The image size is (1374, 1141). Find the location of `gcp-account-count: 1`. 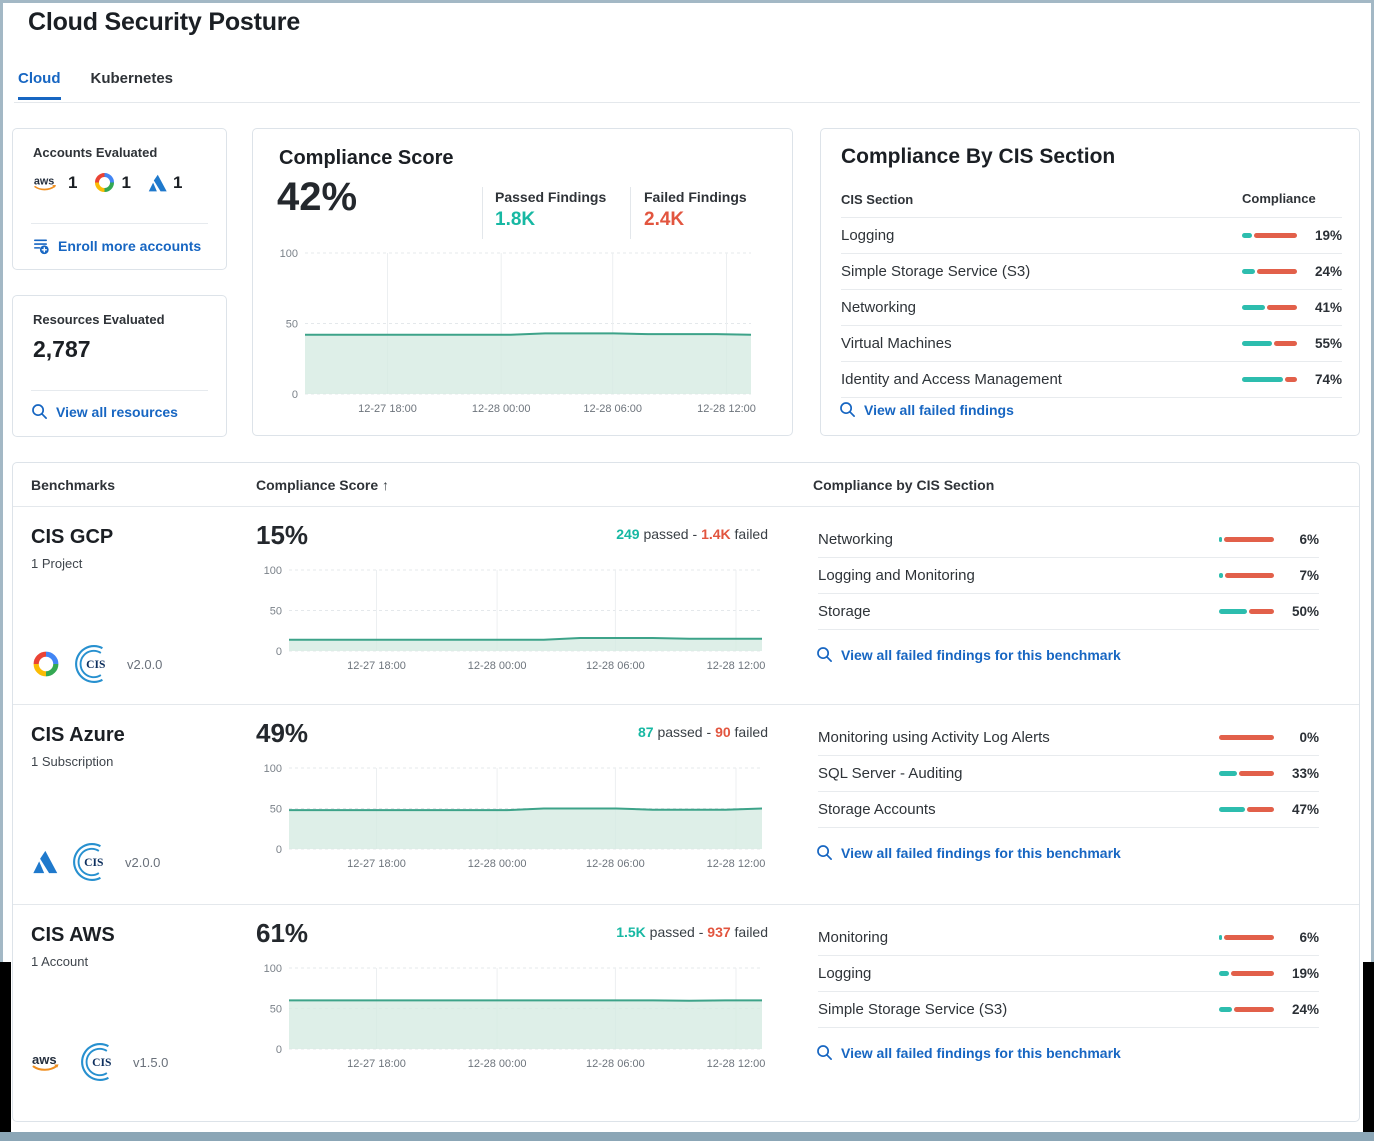

gcp-account-count: 1 is located at coordinates (112, 182).